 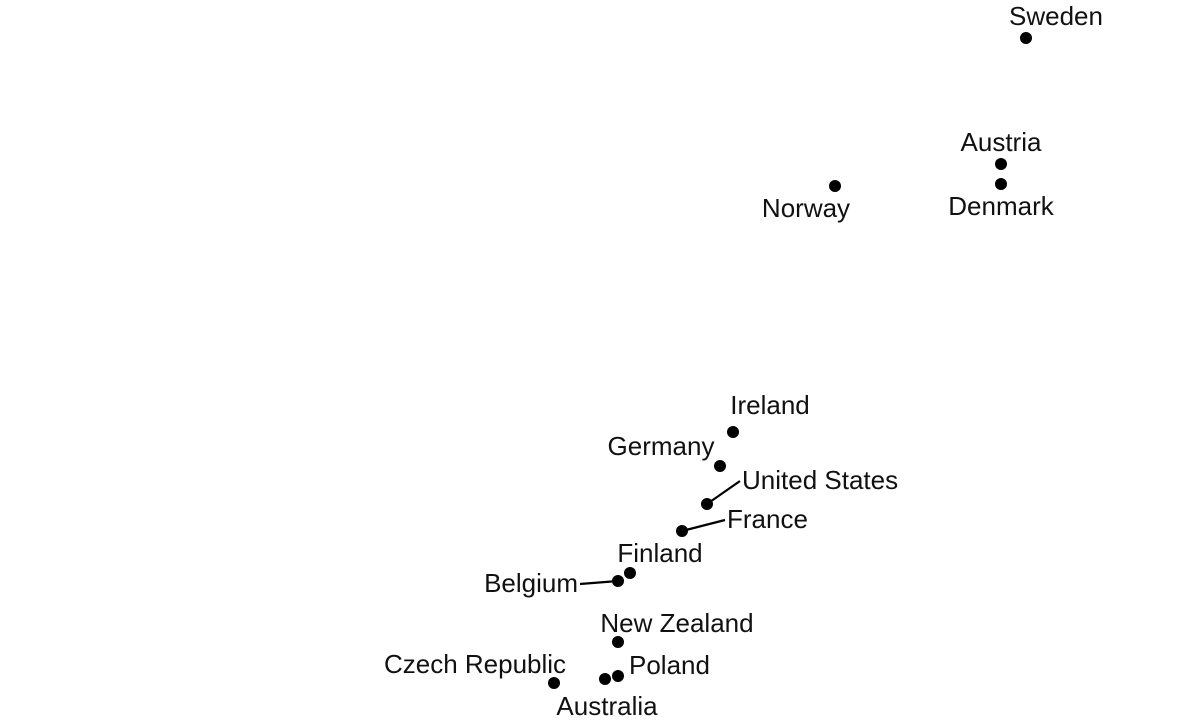 I want to click on point-poland, so click(x=618, y=676).